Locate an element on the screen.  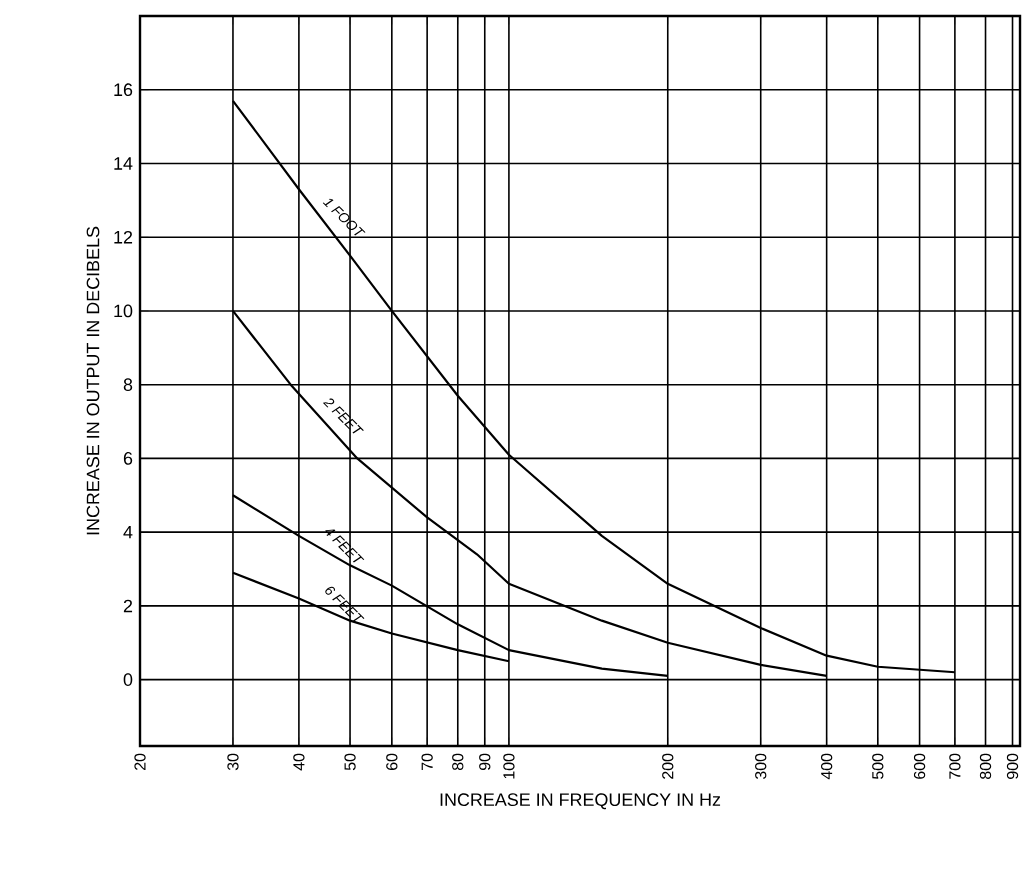
x-axis-title: INCREASE IN FREQUENCY IN Hz is located at coordinates (580, 801).